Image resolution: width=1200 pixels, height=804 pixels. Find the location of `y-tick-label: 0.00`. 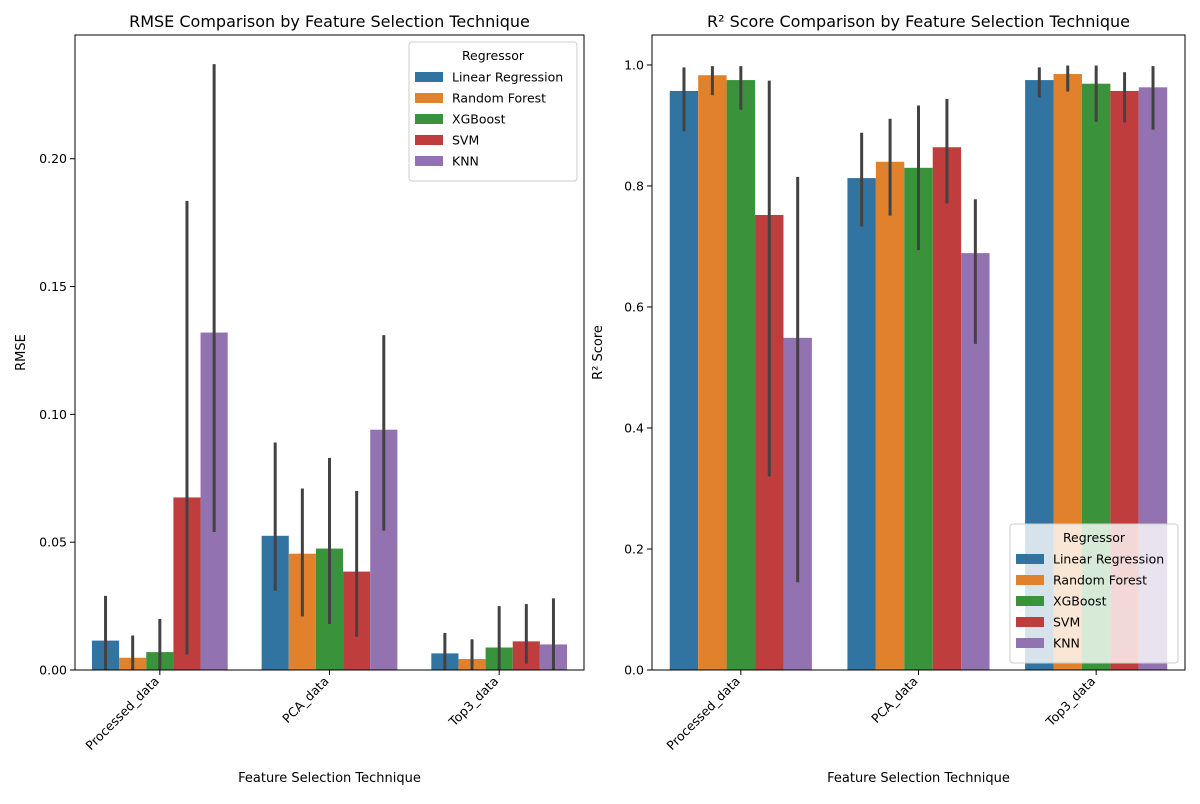

y-tick-label: 0.00 is located at coordinates (53, 670).